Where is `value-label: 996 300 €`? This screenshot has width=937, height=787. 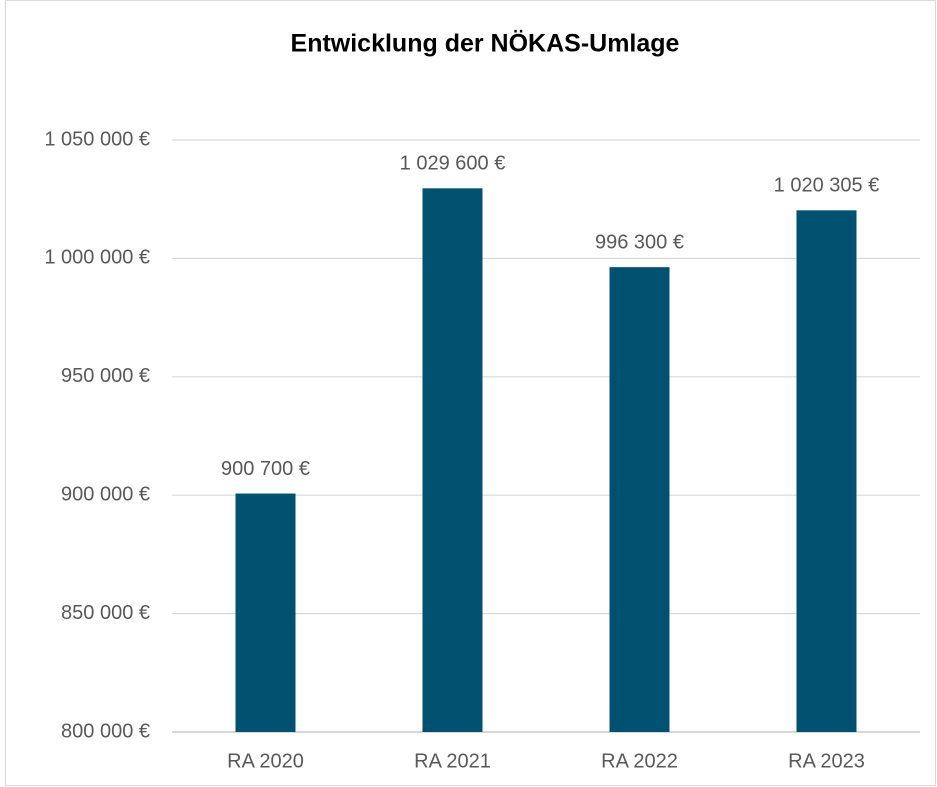
value-label: 996 300 € is located at coordinates (639, 242).